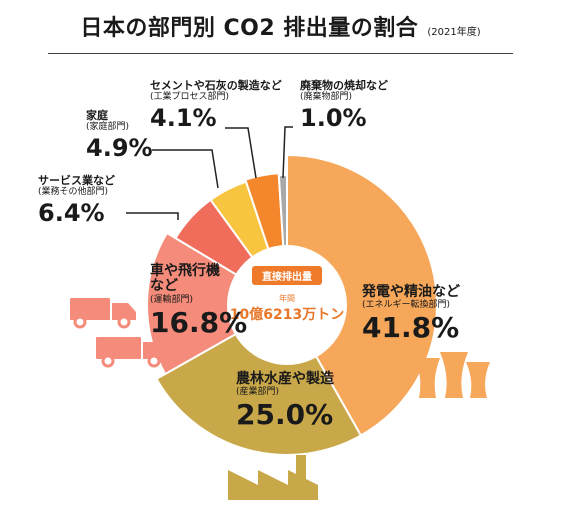  I want to click on slice-name: セメントや石灰の製造など, so click(216, 85).